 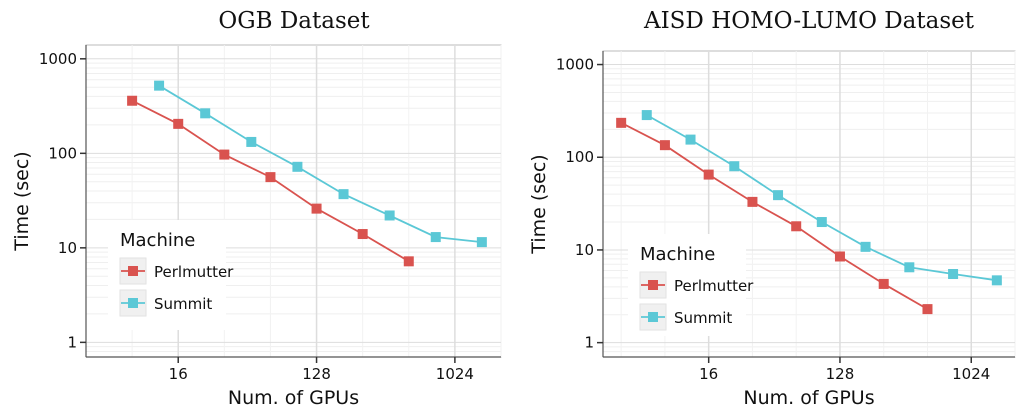 I want to click on series-line-perlmutter, so click(x=774, y=215).